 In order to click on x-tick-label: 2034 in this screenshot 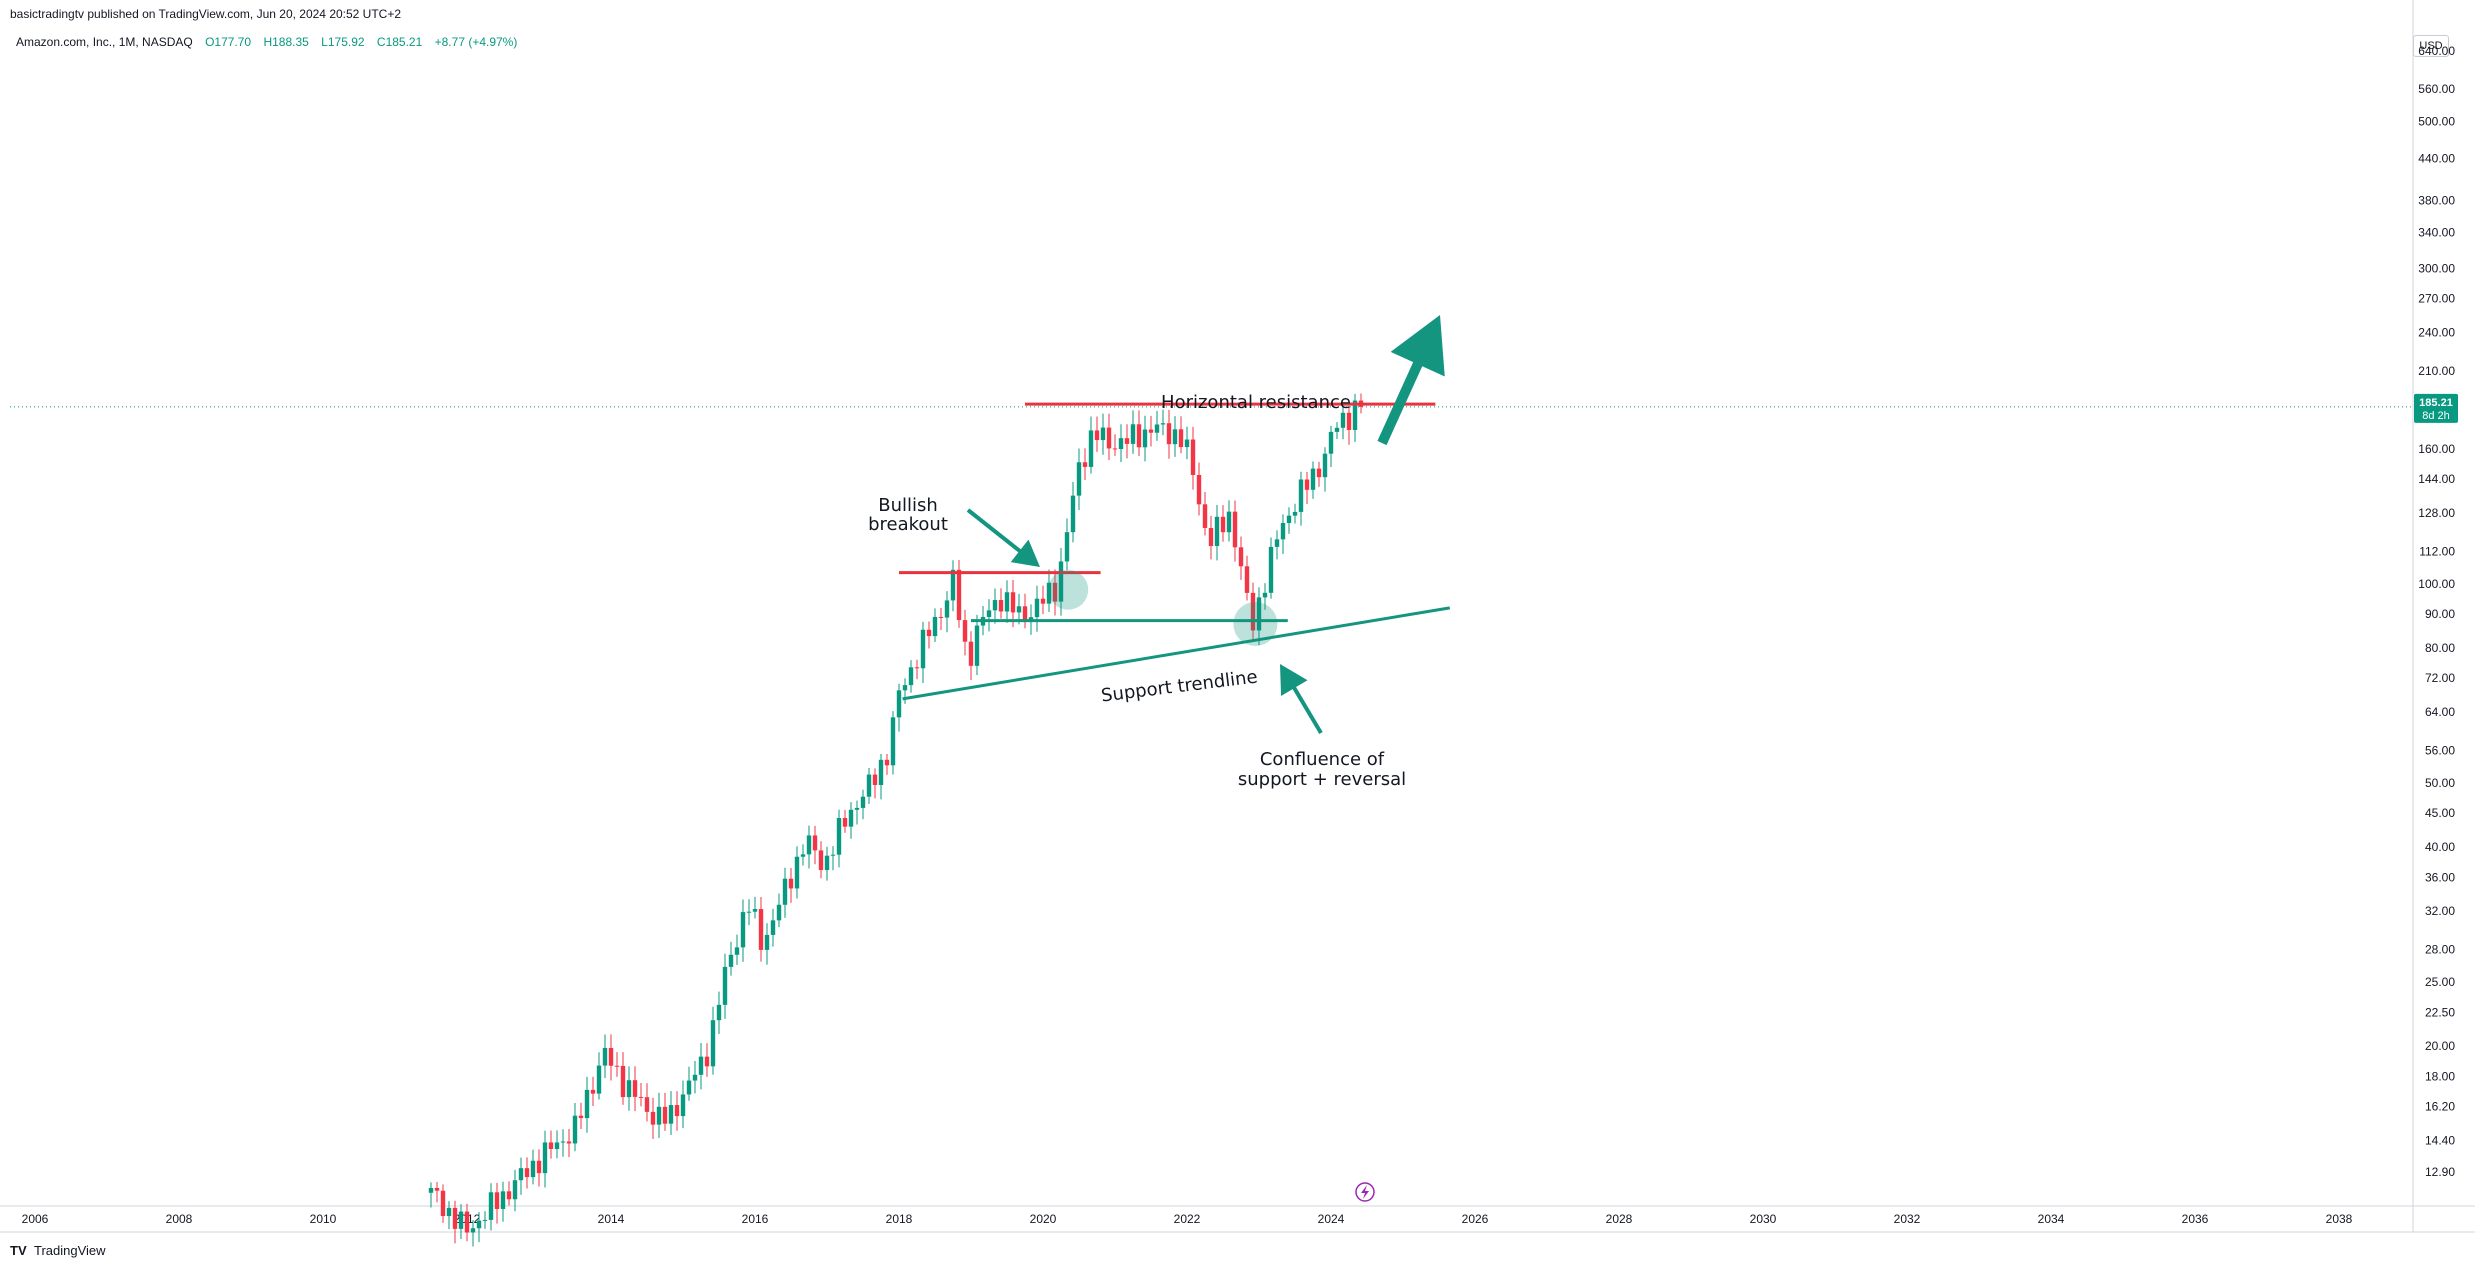, I will do `click(2051, 1219)`.